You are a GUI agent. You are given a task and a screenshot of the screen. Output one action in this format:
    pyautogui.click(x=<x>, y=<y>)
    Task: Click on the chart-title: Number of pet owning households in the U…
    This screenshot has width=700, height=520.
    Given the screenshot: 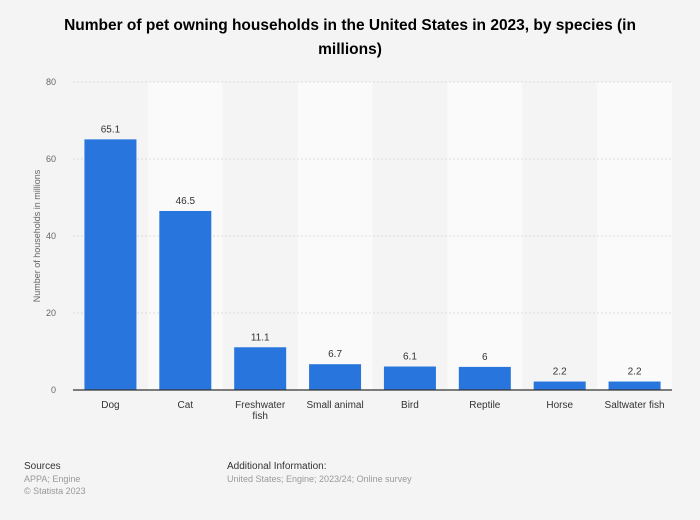 What is the action you would take?
    pyautogui.click(x=350, y=37)
    